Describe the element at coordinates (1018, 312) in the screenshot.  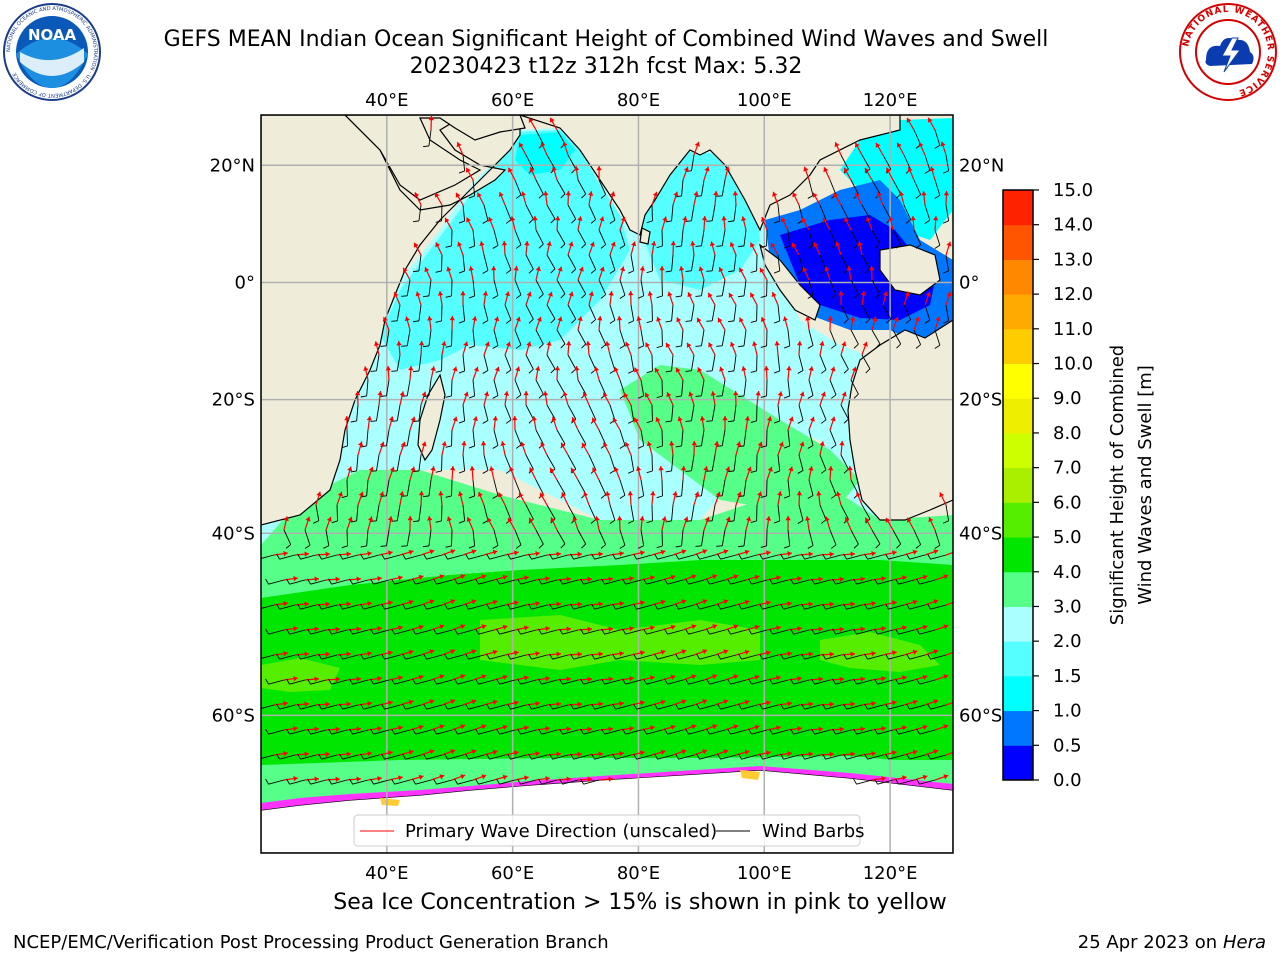
I see `colorbar-segment` at that location.